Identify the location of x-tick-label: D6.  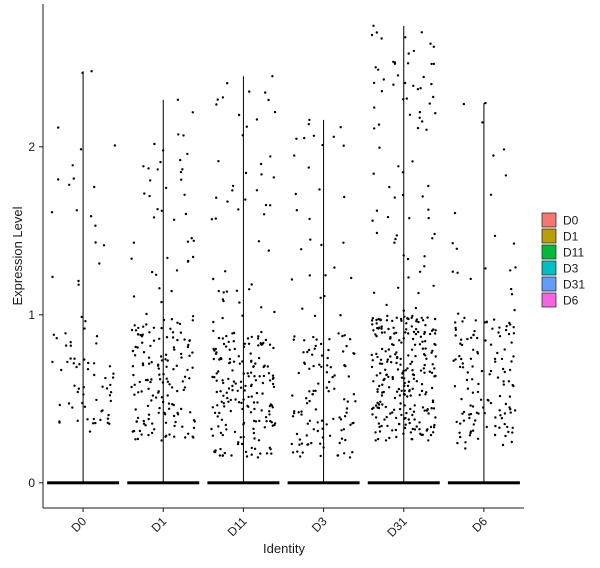
(479, 524).